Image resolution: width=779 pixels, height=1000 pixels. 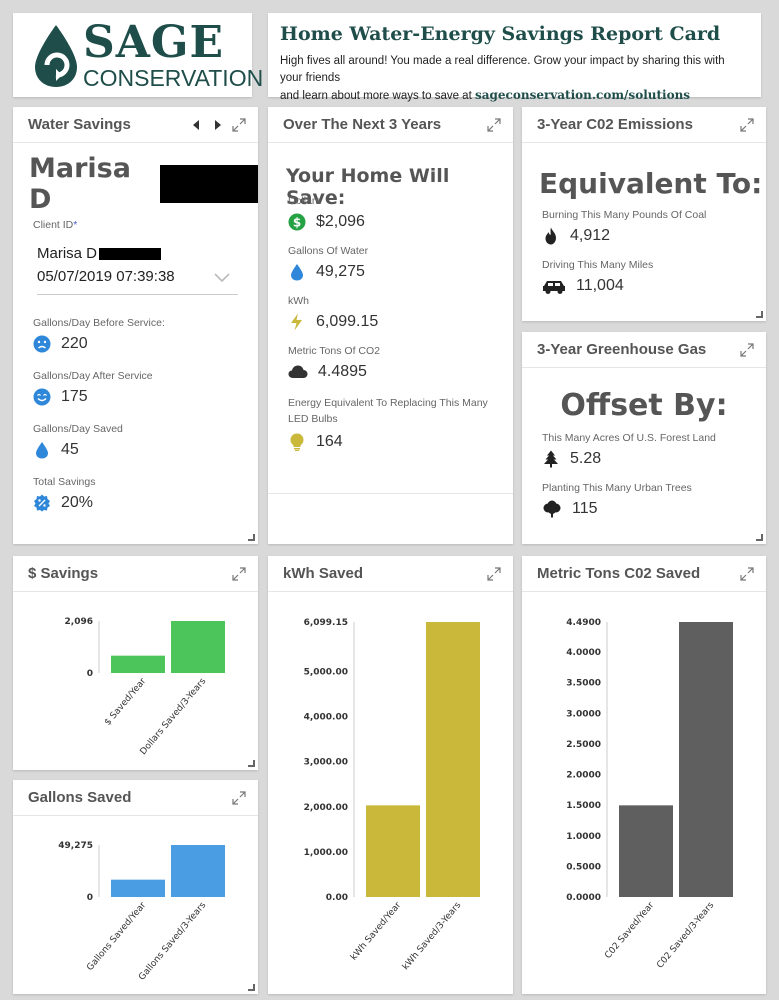 What do you see at coordinates (297, 442) in the screenshot?
I see `lightbulb-icon` at bounding box center [297, 442].